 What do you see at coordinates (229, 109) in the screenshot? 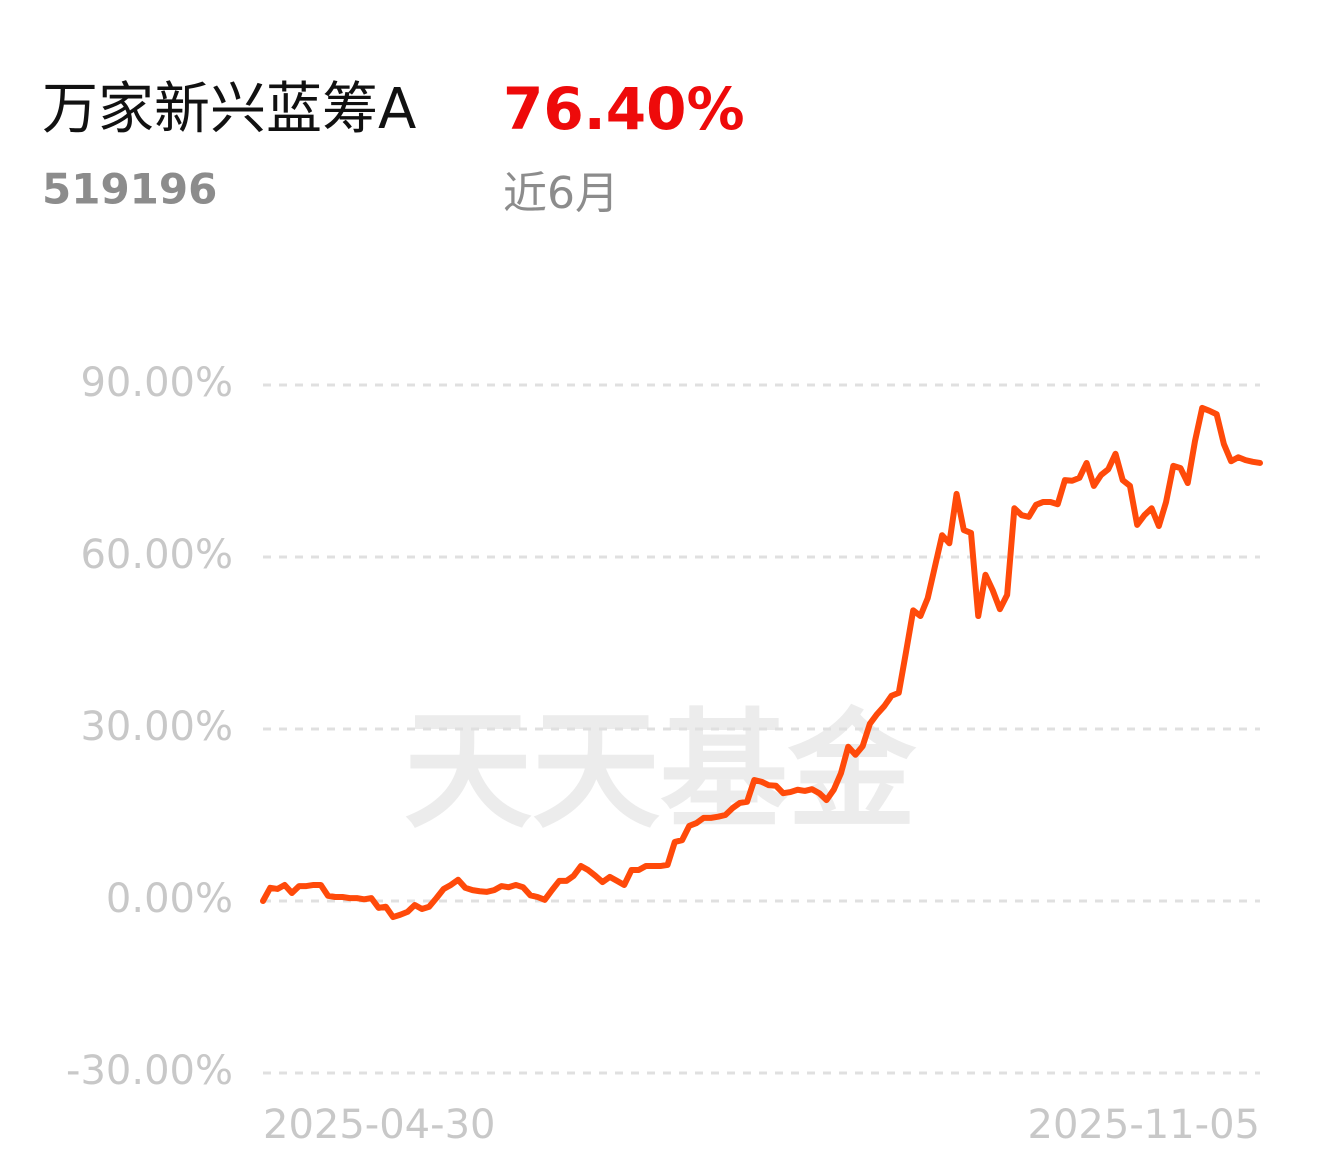
I see `fund-name: 万家新兴蓝筹A` at bounding box center [229, 109].